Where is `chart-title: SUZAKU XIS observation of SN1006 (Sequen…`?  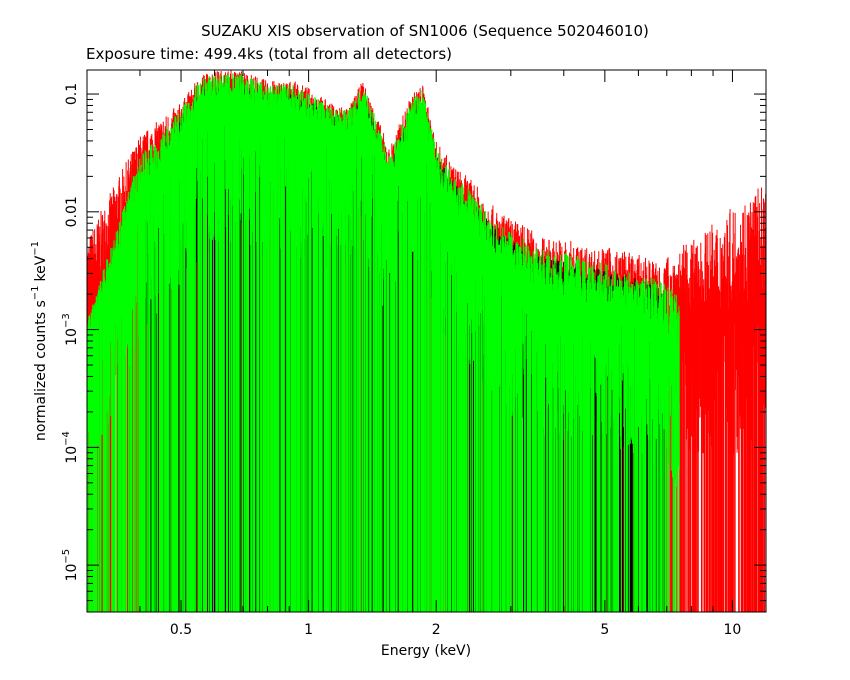 chart-title: SUZAKU XIS observation of SN1006 (Sequen… is located at coordinates (425, 31).